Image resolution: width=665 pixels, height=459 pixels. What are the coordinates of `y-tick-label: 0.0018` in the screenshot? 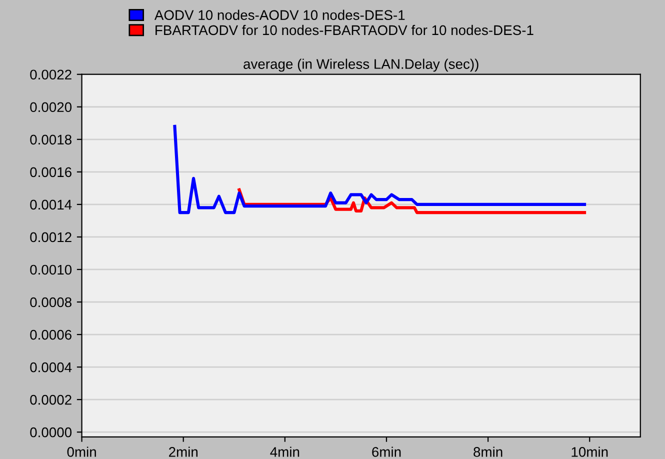 It's located at (51, 139).